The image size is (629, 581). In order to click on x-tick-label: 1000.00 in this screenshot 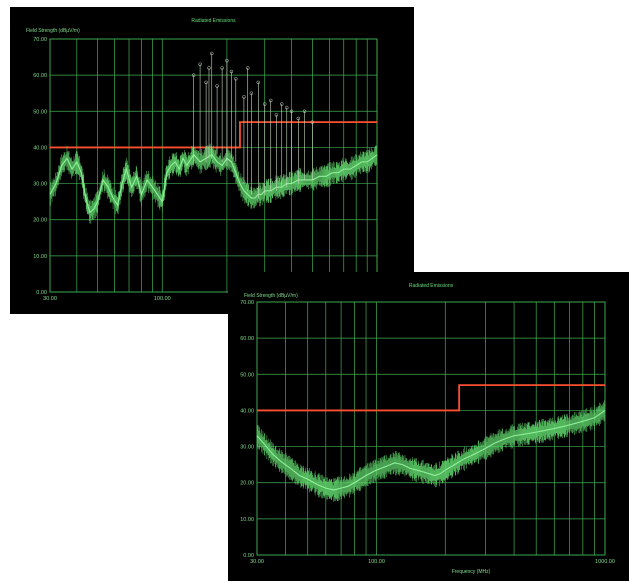, I will do `click(605, 562)`.